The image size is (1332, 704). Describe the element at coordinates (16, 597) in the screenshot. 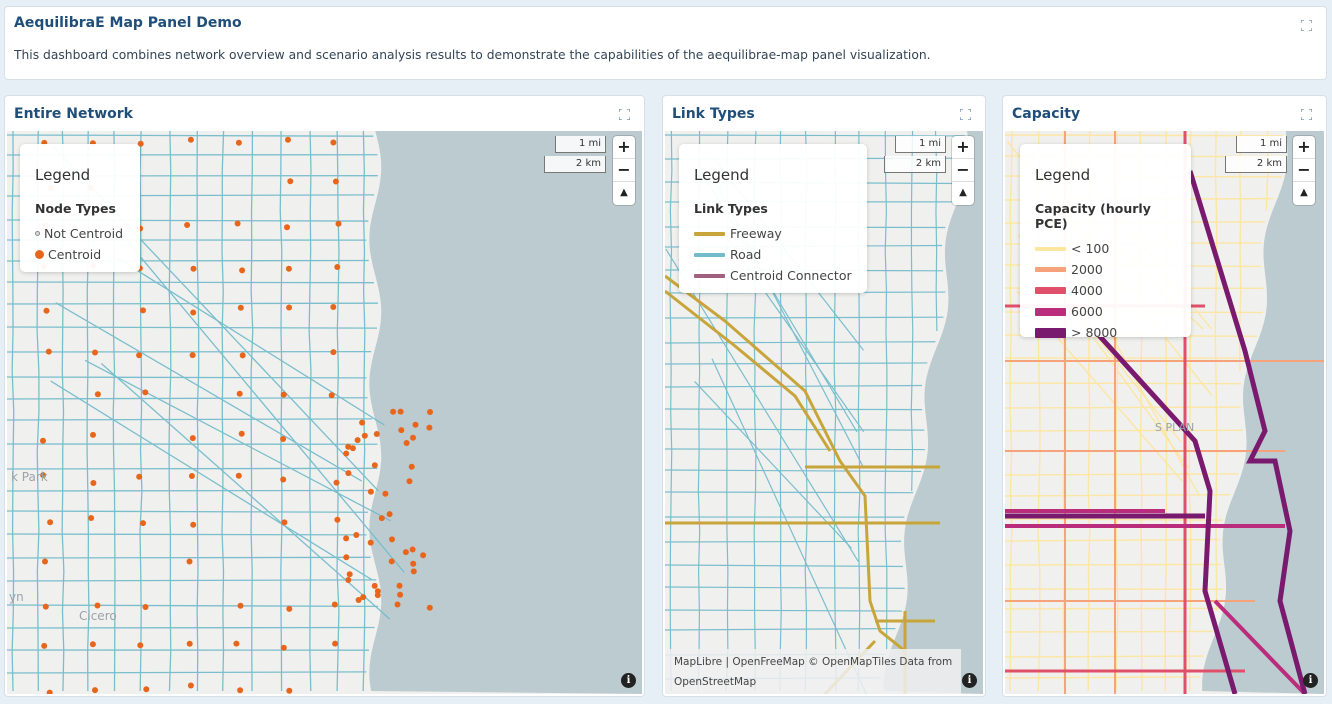

I see `place-label: yn` at that location.